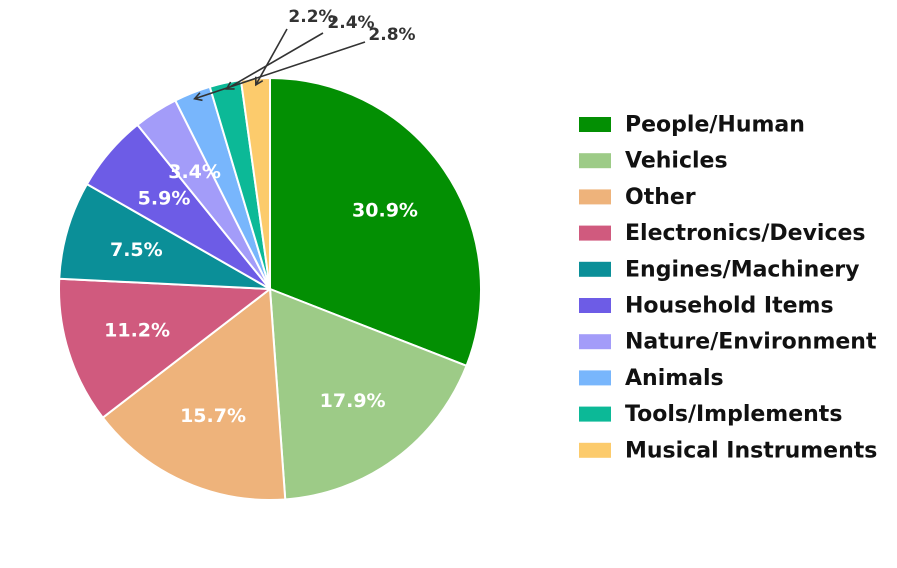  What do you see at coordinates (751, 450) in the screenshot?
I see `legend-label: Musical Instruments` at bounding box center [751, 450].